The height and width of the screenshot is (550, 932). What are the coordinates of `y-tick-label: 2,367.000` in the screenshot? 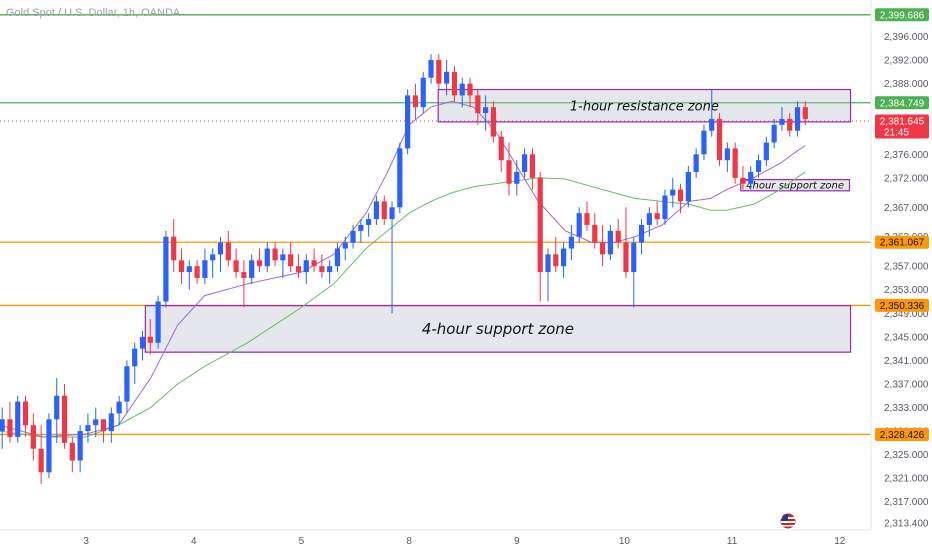 It's located at (906, 208).